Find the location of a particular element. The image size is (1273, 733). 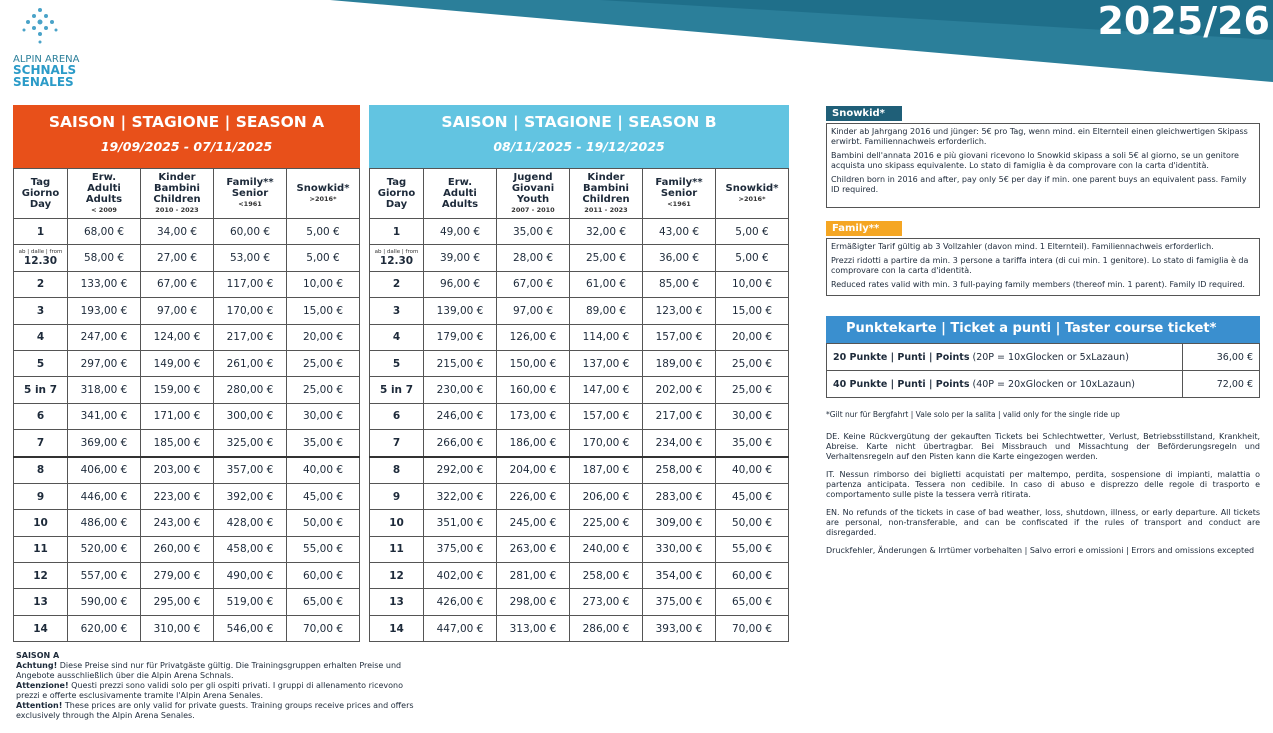

price-row: 2 96,00 €67,00 €61,00 €85,00 €10,00 € is located at coordinates (579, 284).